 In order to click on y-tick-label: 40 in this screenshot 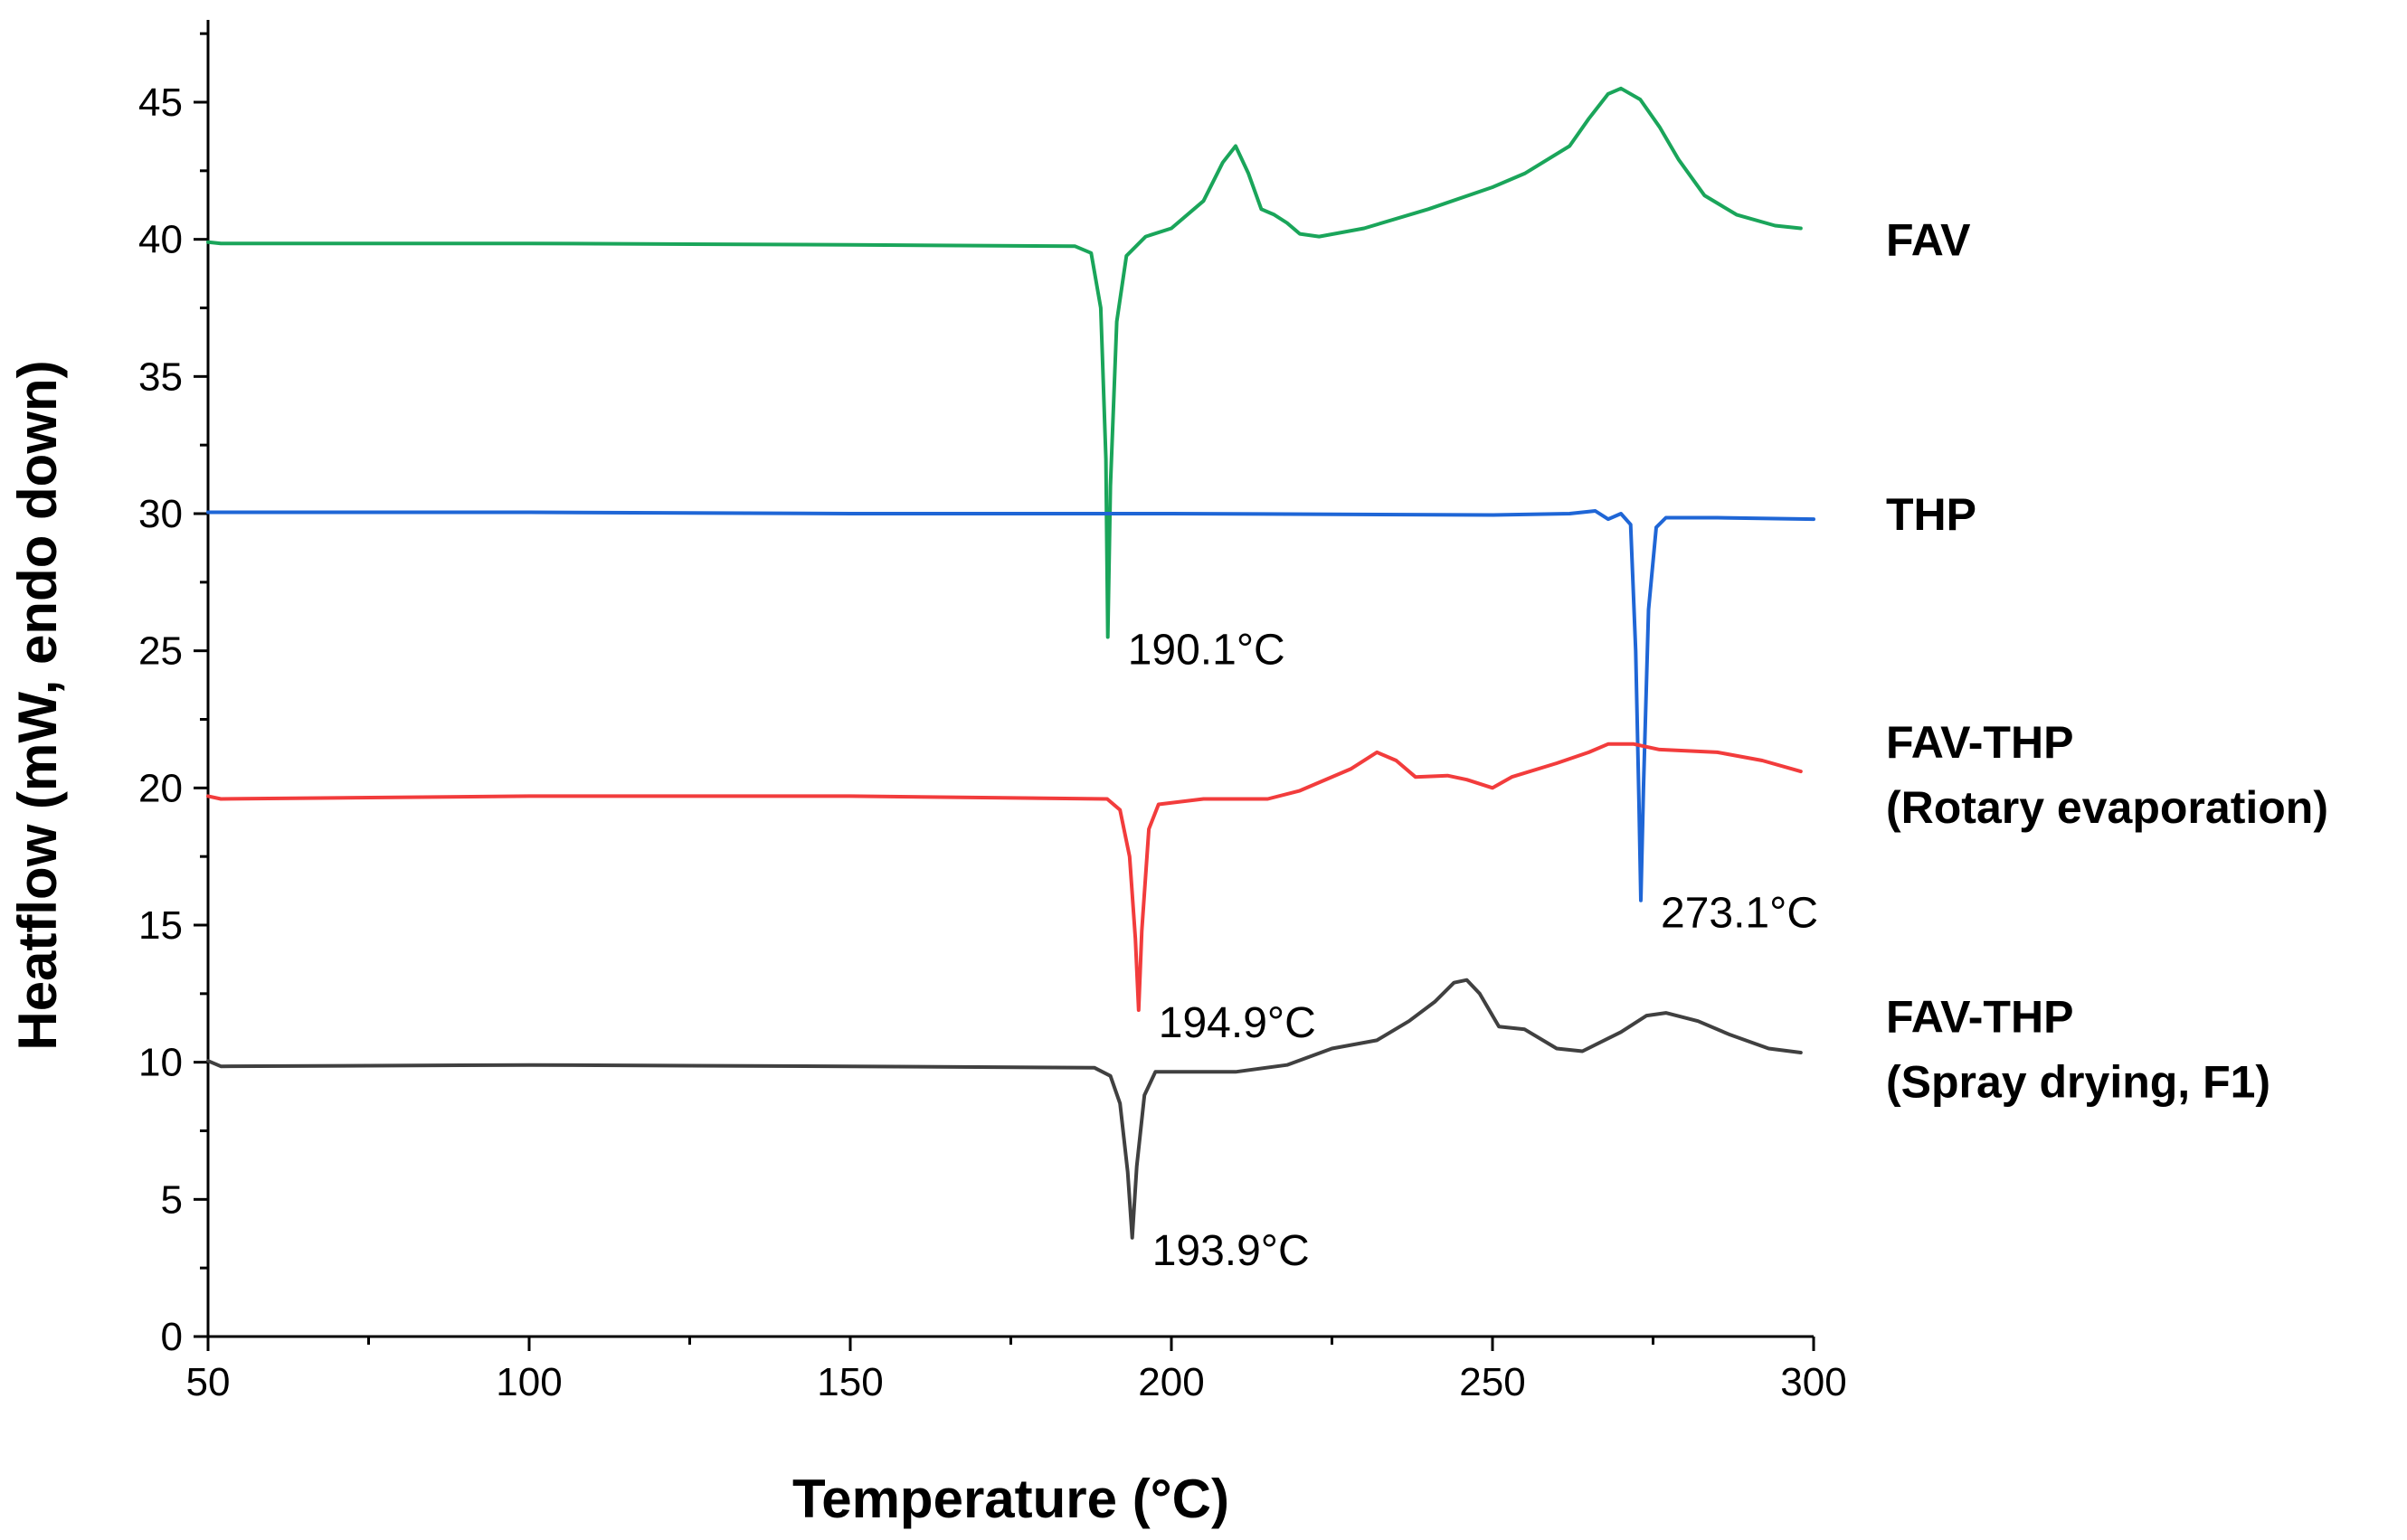, I will do `click(160, 240)`.